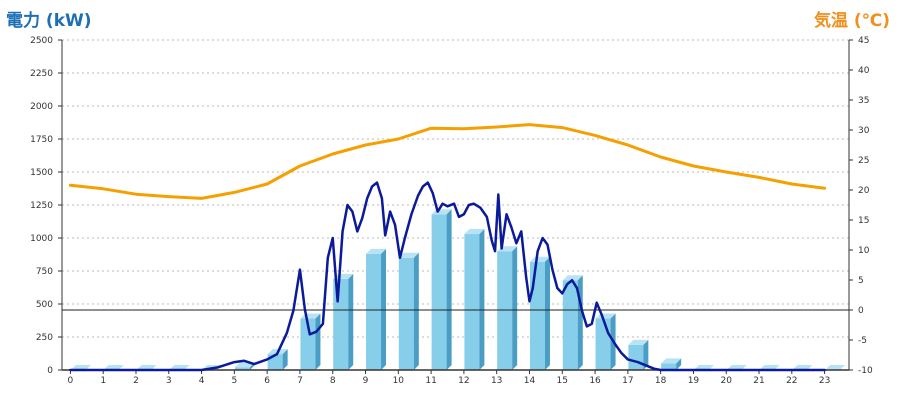 The image size is (900, 400). I want to click on right-tick-label: 5, so click(861, 281).